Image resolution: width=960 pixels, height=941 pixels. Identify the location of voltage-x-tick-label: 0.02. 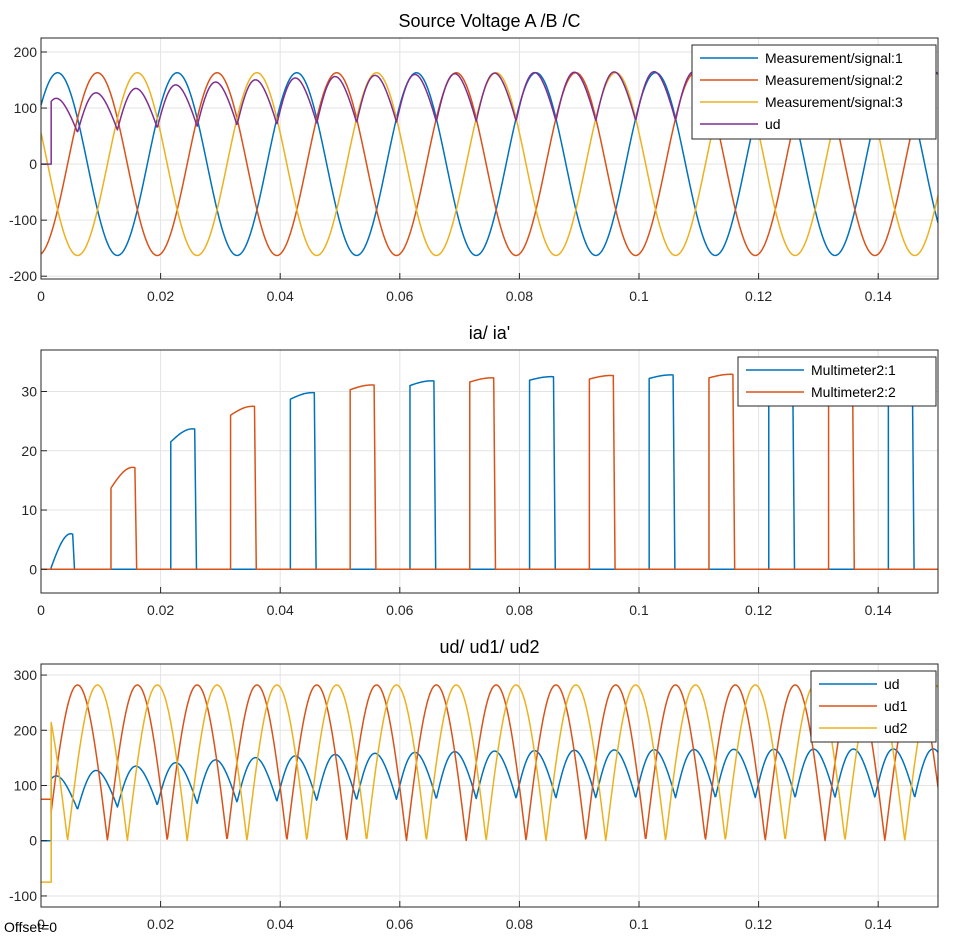
(160, 296).